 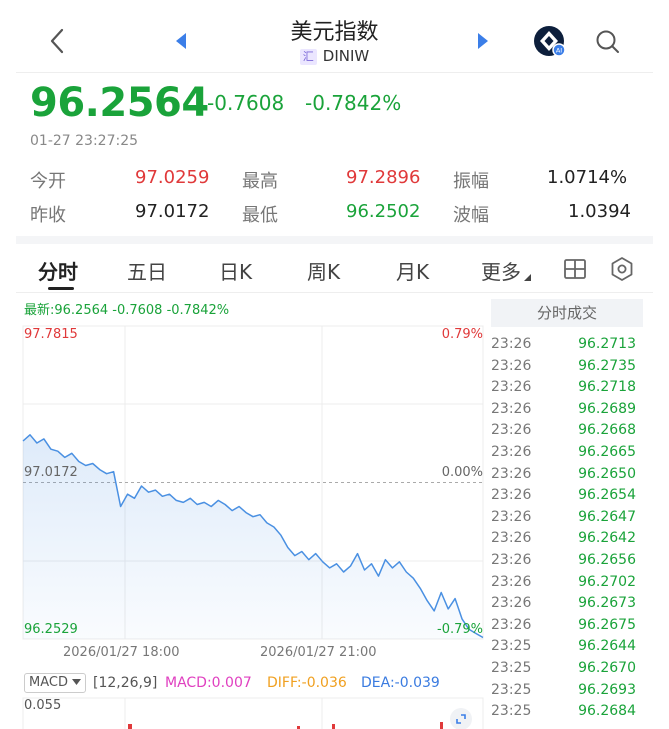 What do you see at coordinates (346, 56) in the screenshot?
I see `instrument-code-text: DINIW` at bounding box center [346, 56].